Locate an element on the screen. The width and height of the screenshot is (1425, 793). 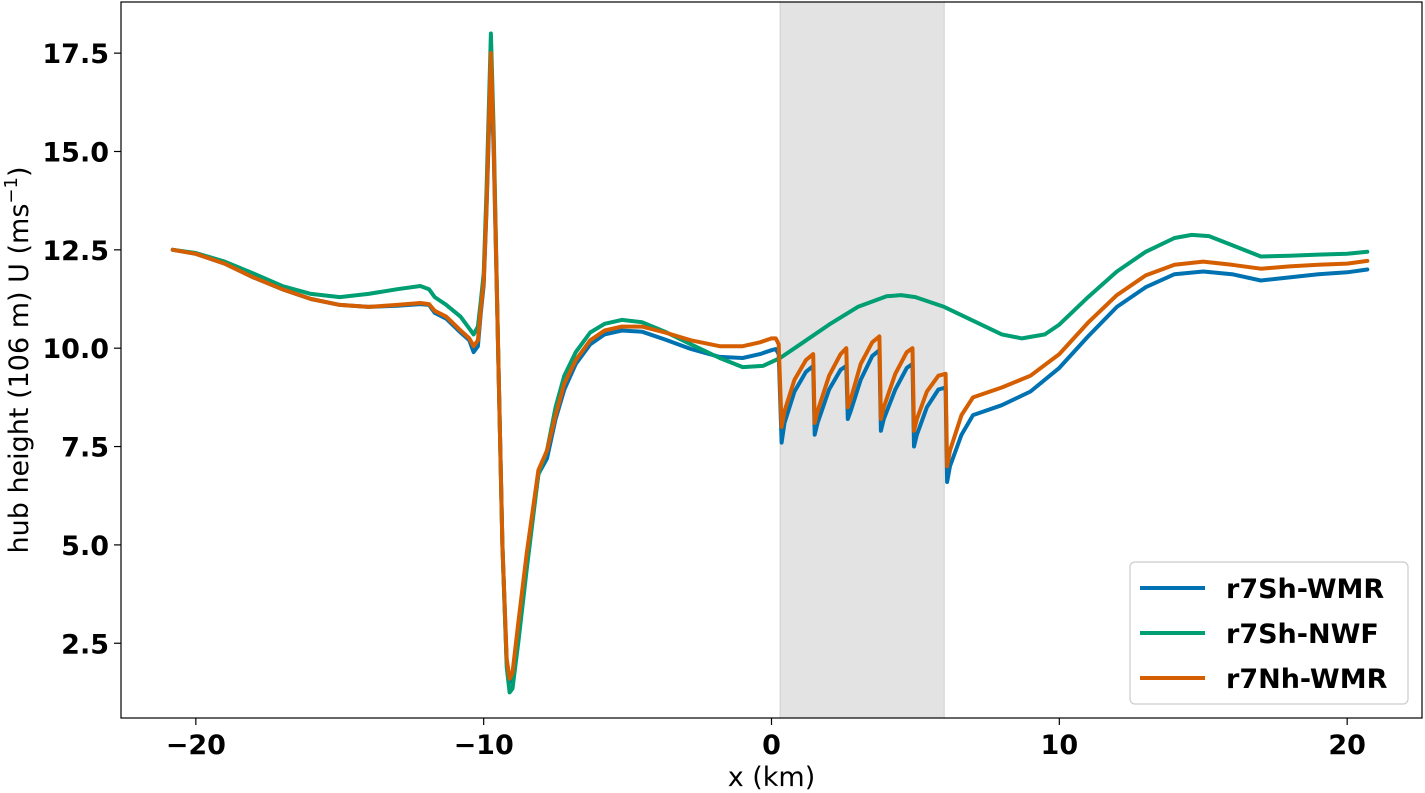
y-axis-label-close: ) is located at coordinates (19, 172).